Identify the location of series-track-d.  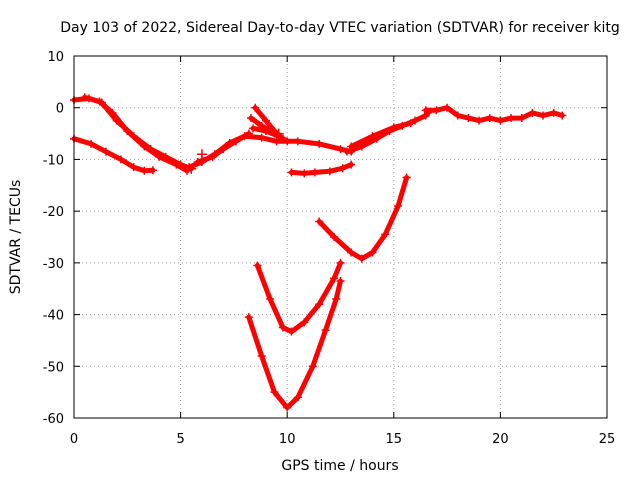
(270, 151).